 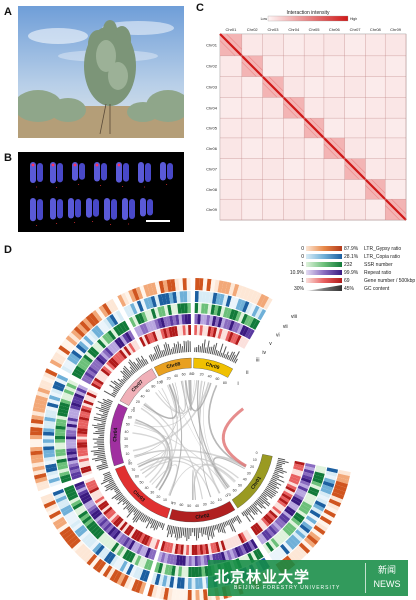 What do you see at coordinates (247, 373) in the screenshot?
I see `track-label: ii` at bounding box center [247, 373].